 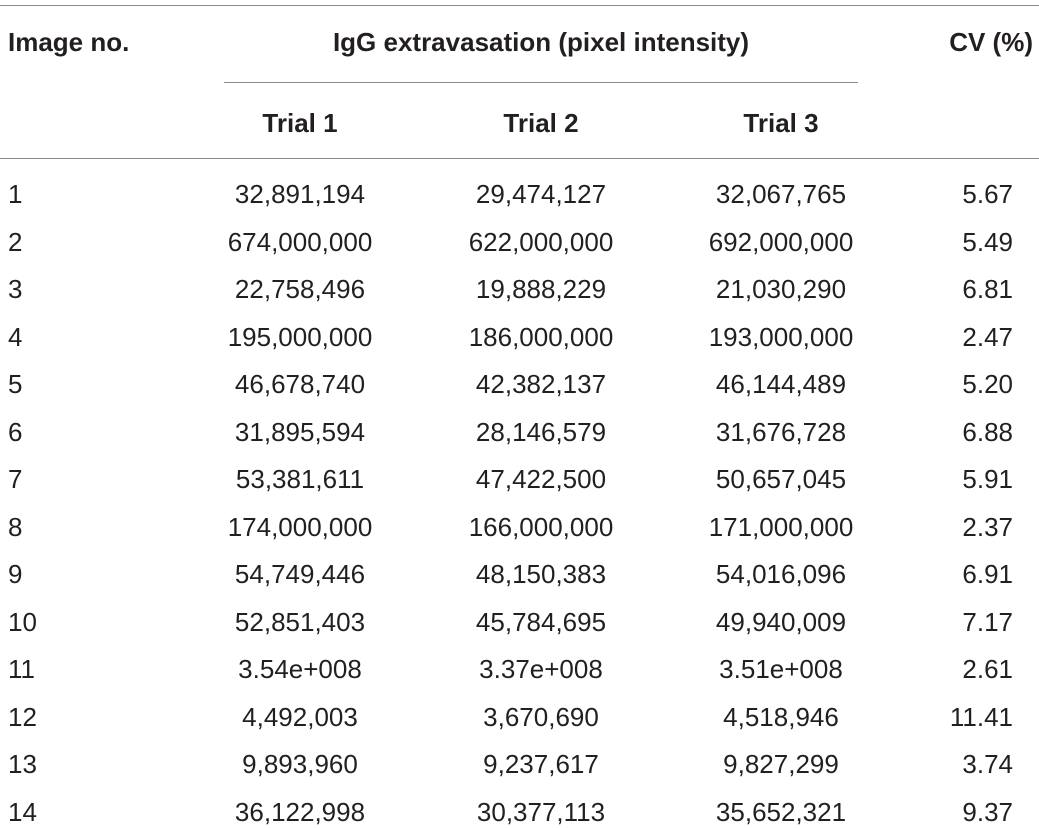 What do you see at coordinates (15, 384) in the screenshot?
I see `cell-image-no: 5` at bounding box center [15, 384].